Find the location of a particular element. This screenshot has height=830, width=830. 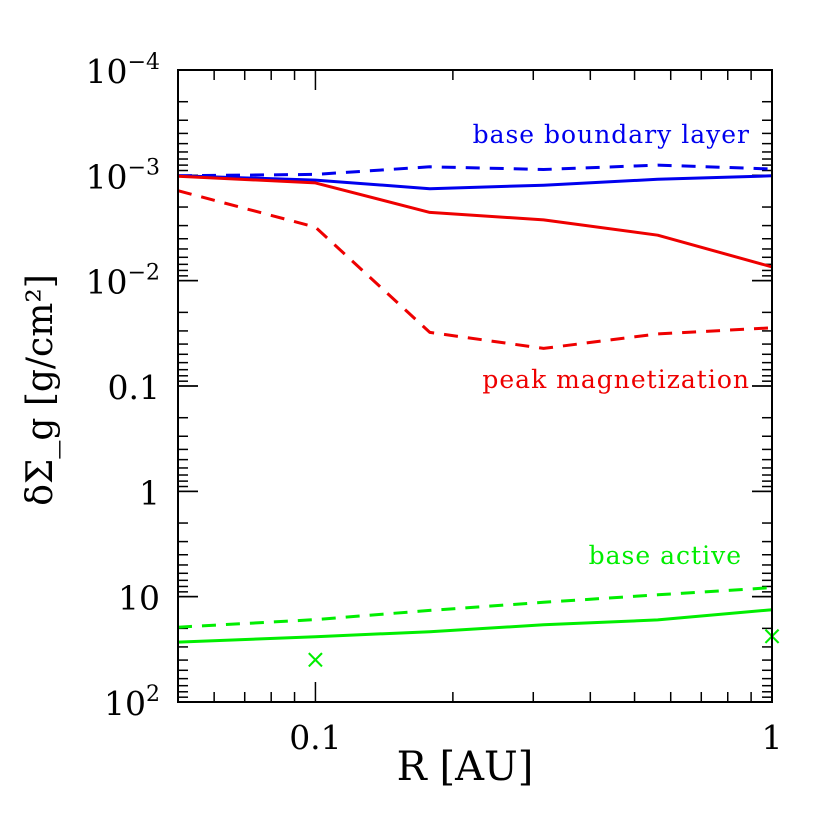

y-tick-label: 1 is located at coordinates (149, 492).